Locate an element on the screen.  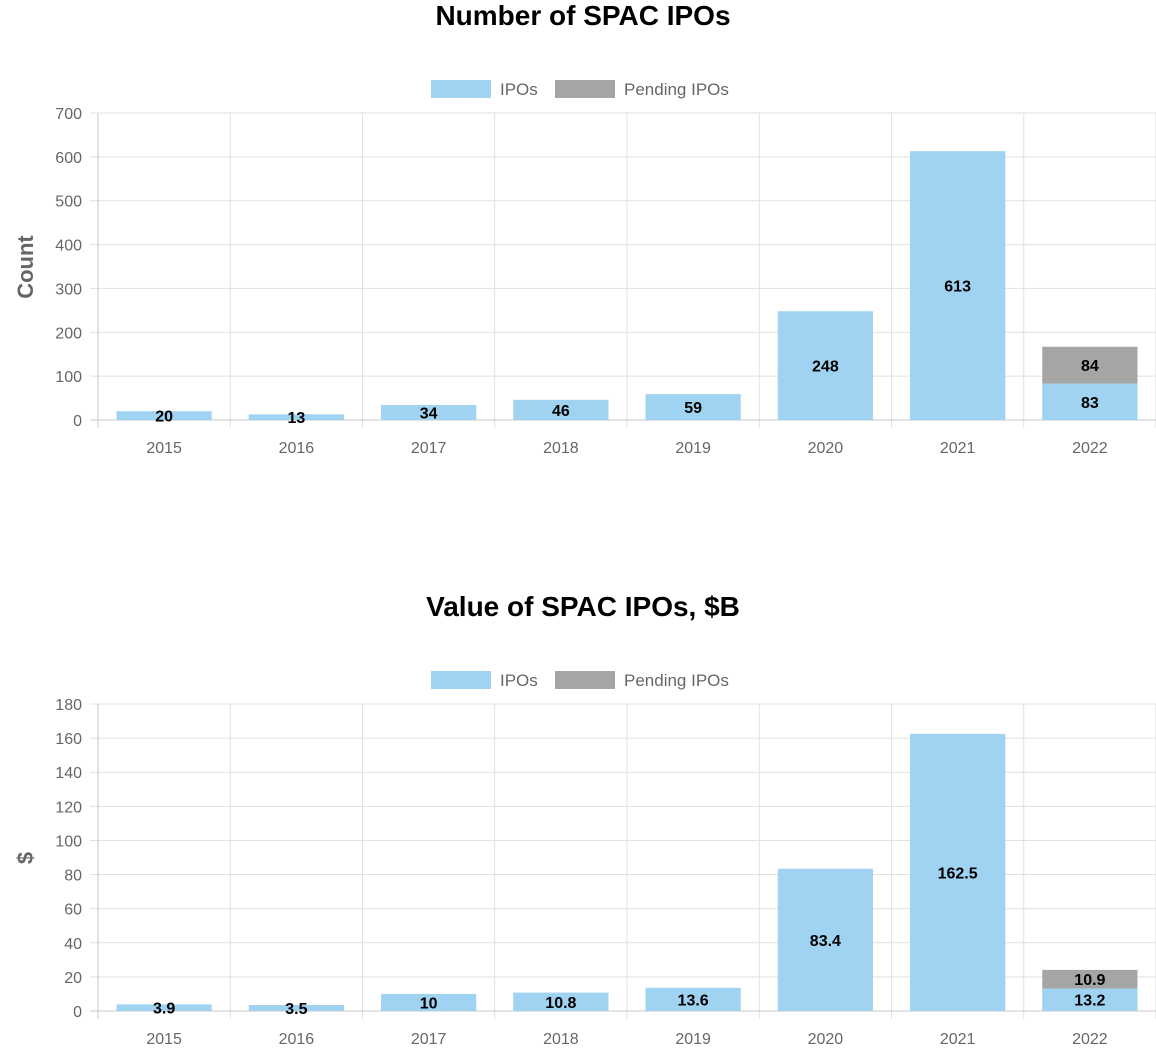
data-label-pending-2022: 84 is located at coordinates (1090, 366).